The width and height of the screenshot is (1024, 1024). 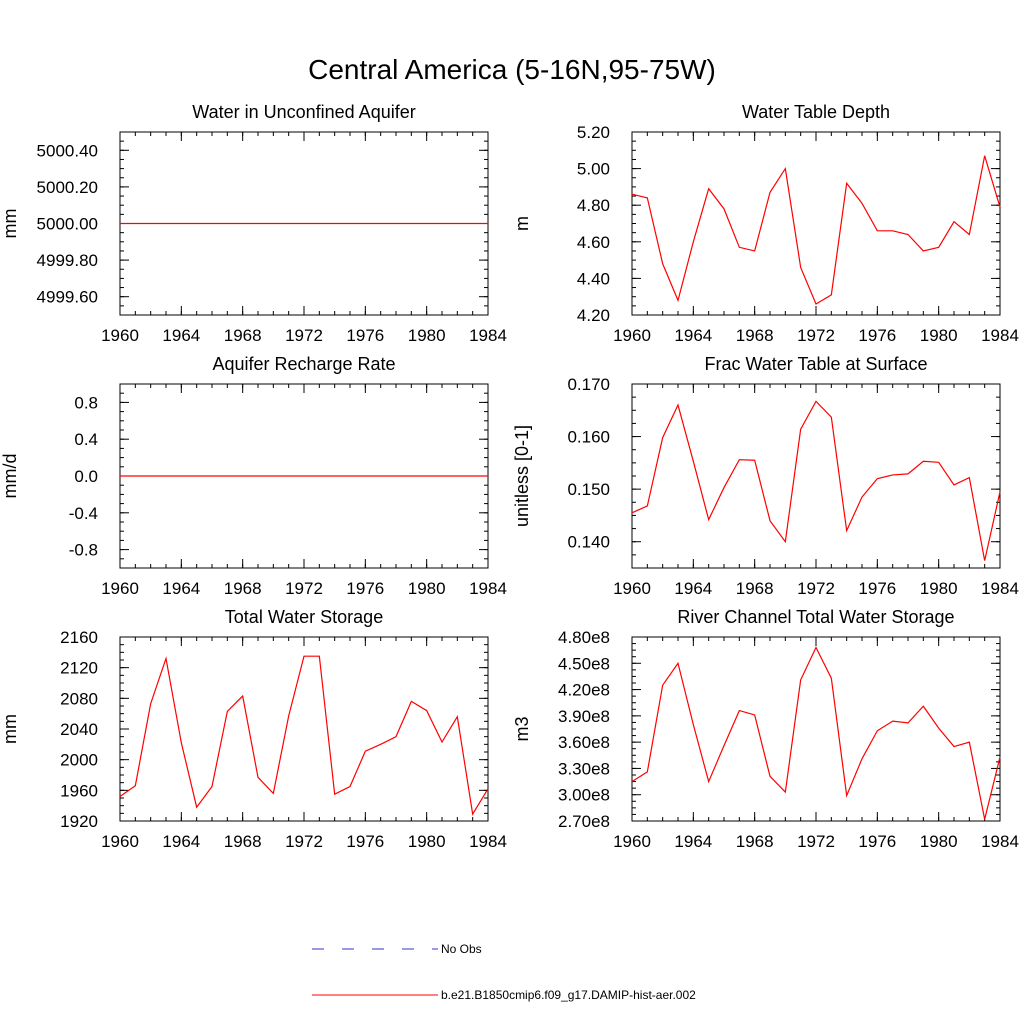 I want to click on y-tick-label: 5000.40, so click(x=67, y=150).